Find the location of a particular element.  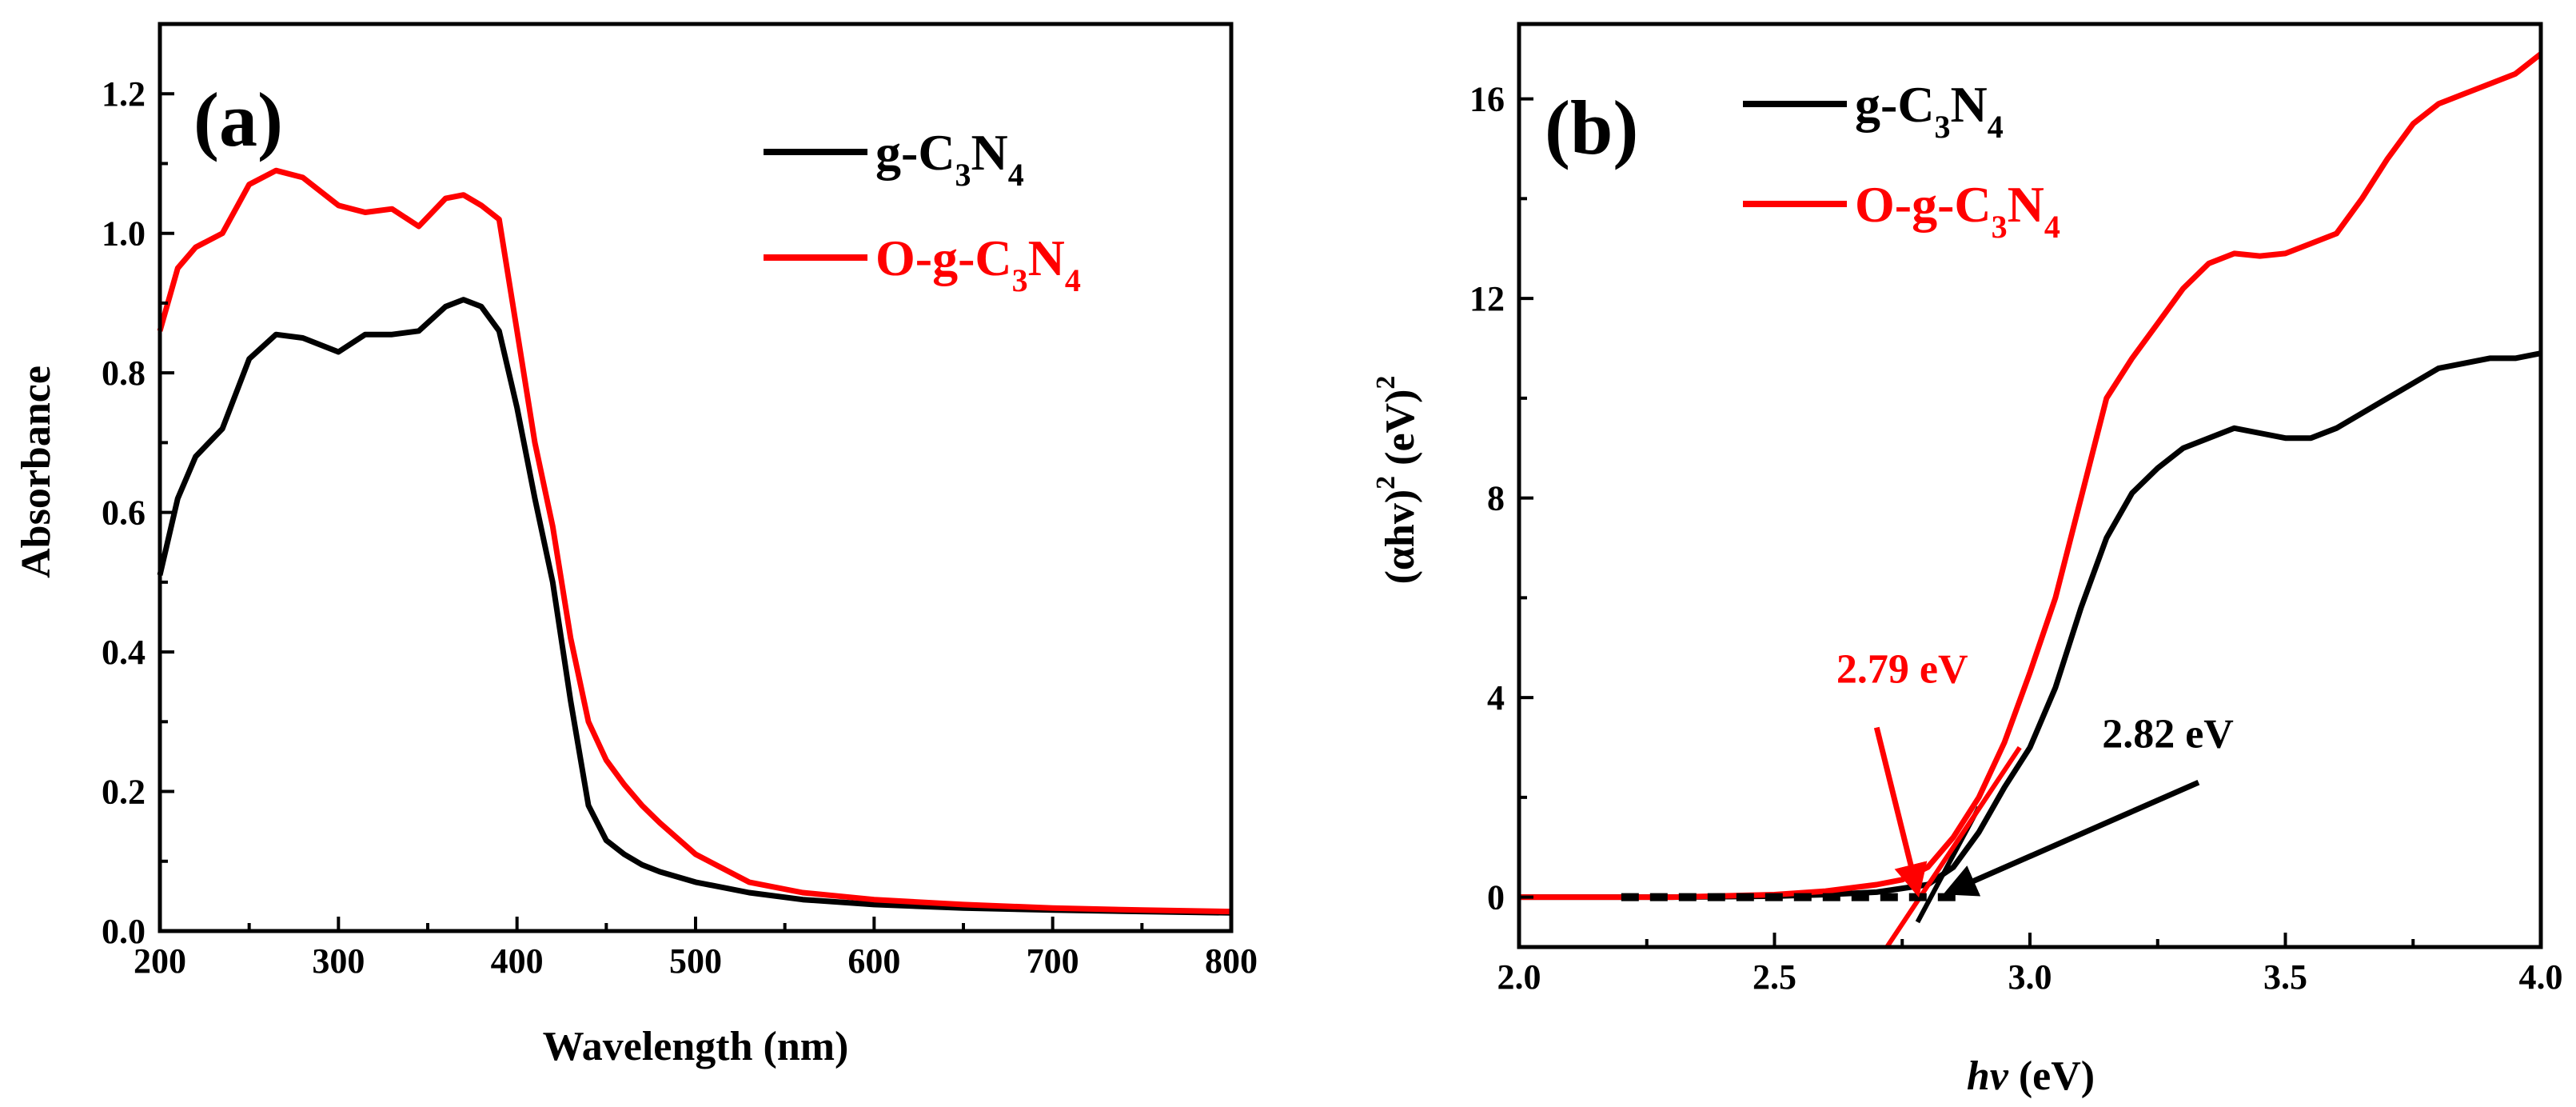

panel-b-annotations: 2.79 eV 2.82 eV is located at coordinates (2035, 772).